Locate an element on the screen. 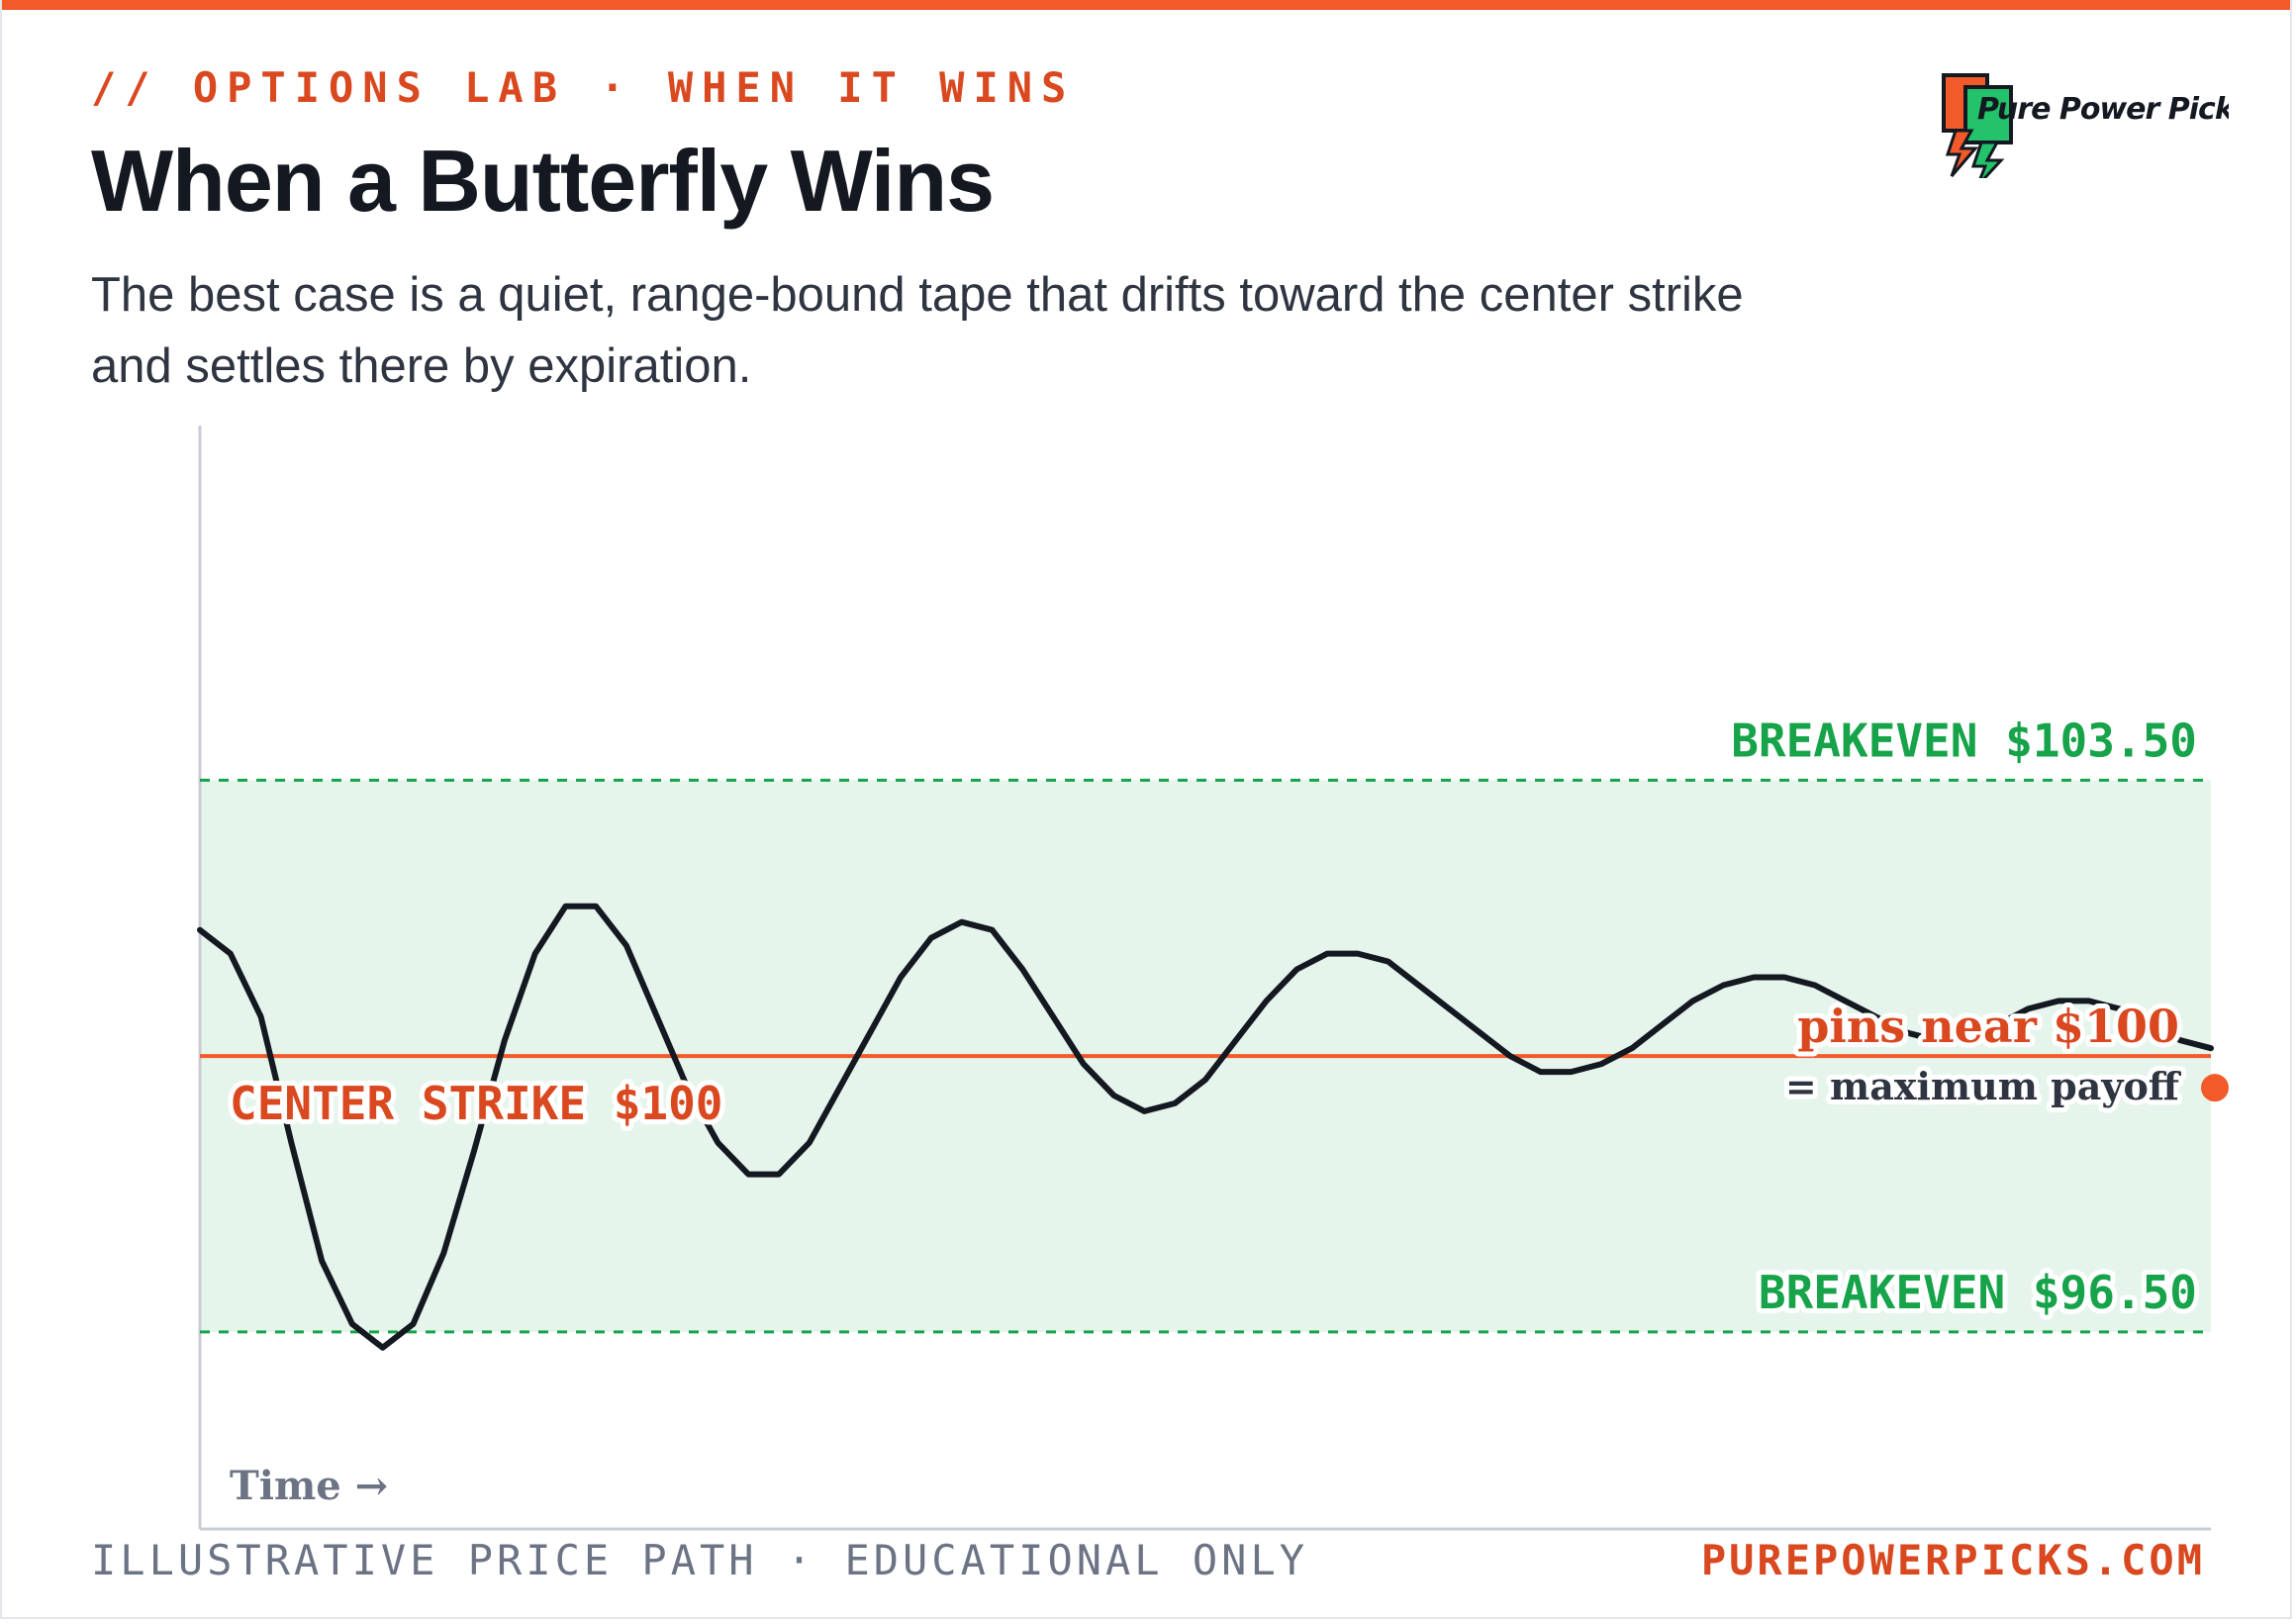 The height and width of the screenshot is (1623, 2296). upper-breakeven-label-group: BREAKEVEN $103.50 is located at coordinates (1964, 740).